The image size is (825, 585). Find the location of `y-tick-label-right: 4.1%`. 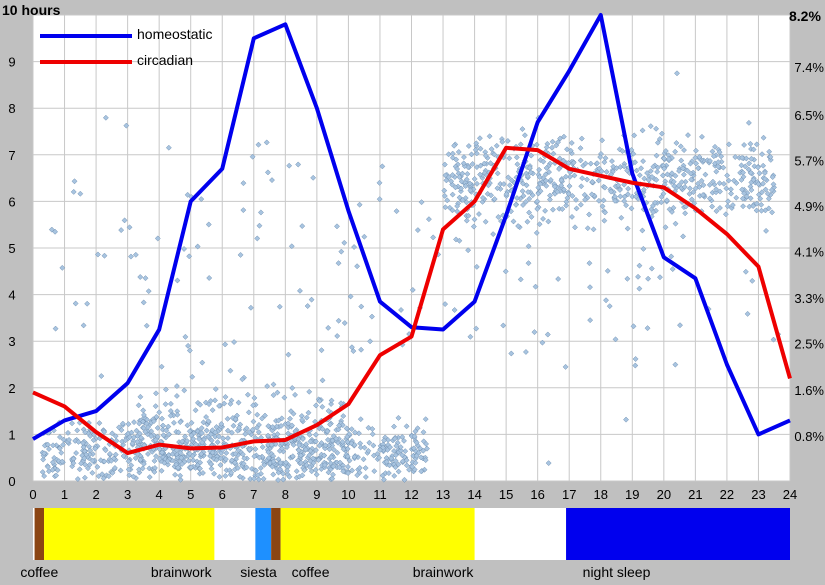

y-tick-label-right: 4.1% is located at coordinates (809, 252).